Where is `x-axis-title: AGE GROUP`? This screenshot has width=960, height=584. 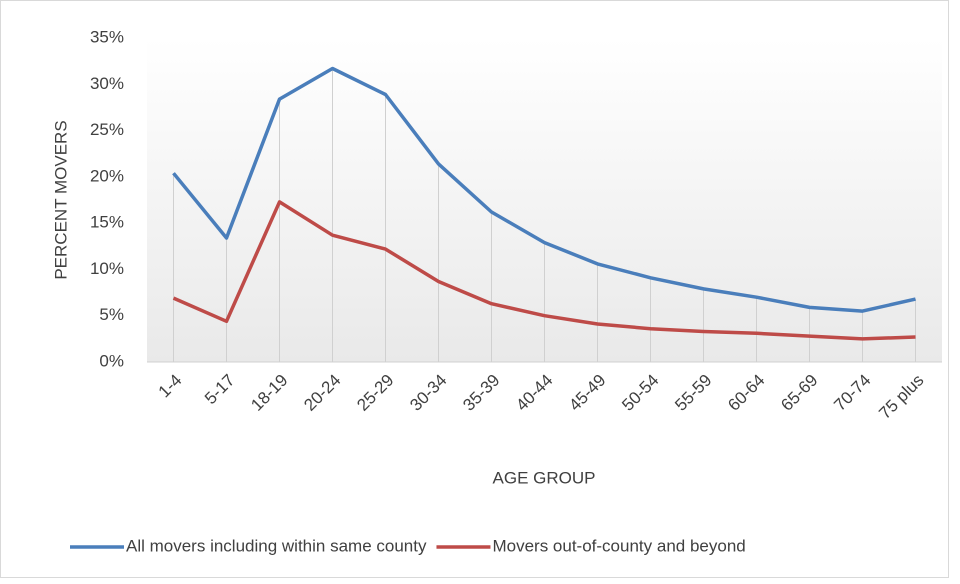
x-axis-title: AGE GROUP is located at coordinates (544, 477).